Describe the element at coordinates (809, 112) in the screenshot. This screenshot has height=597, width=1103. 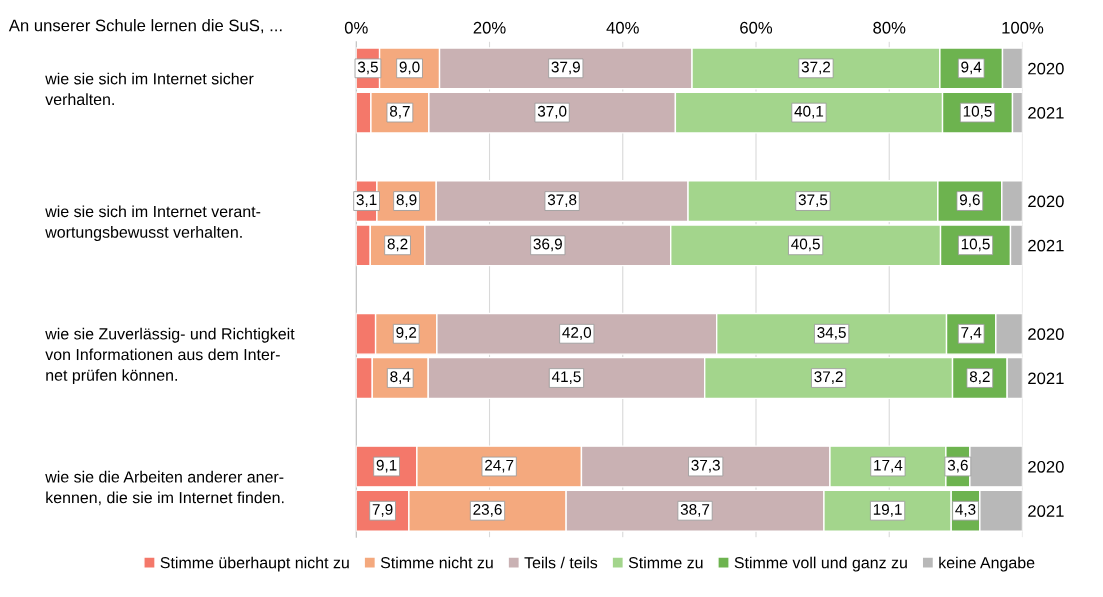
I see `data-label: 40,1` at that location.